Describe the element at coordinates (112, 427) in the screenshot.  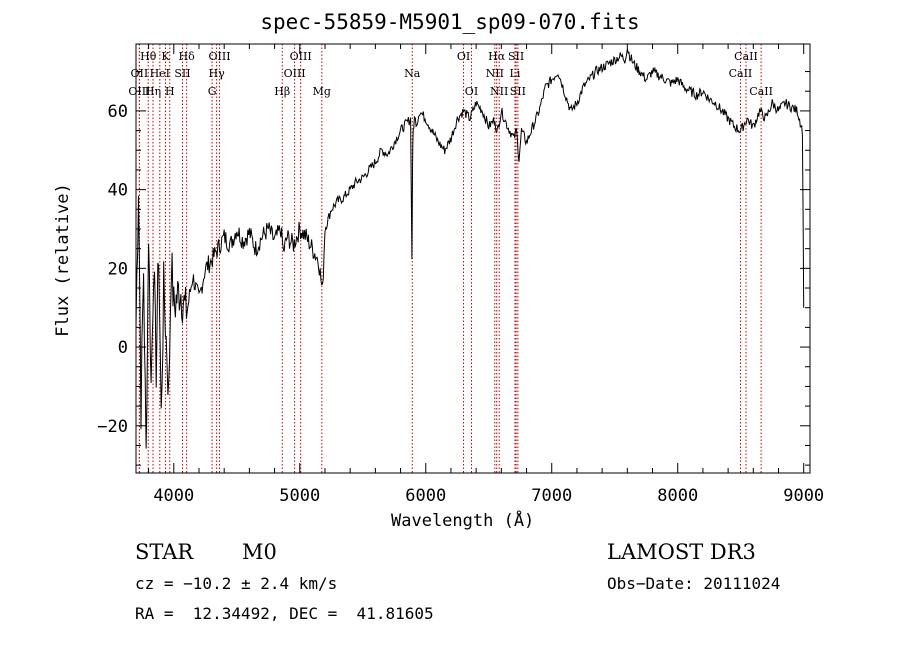
I see `y-tick-label-0: −20` at that location.